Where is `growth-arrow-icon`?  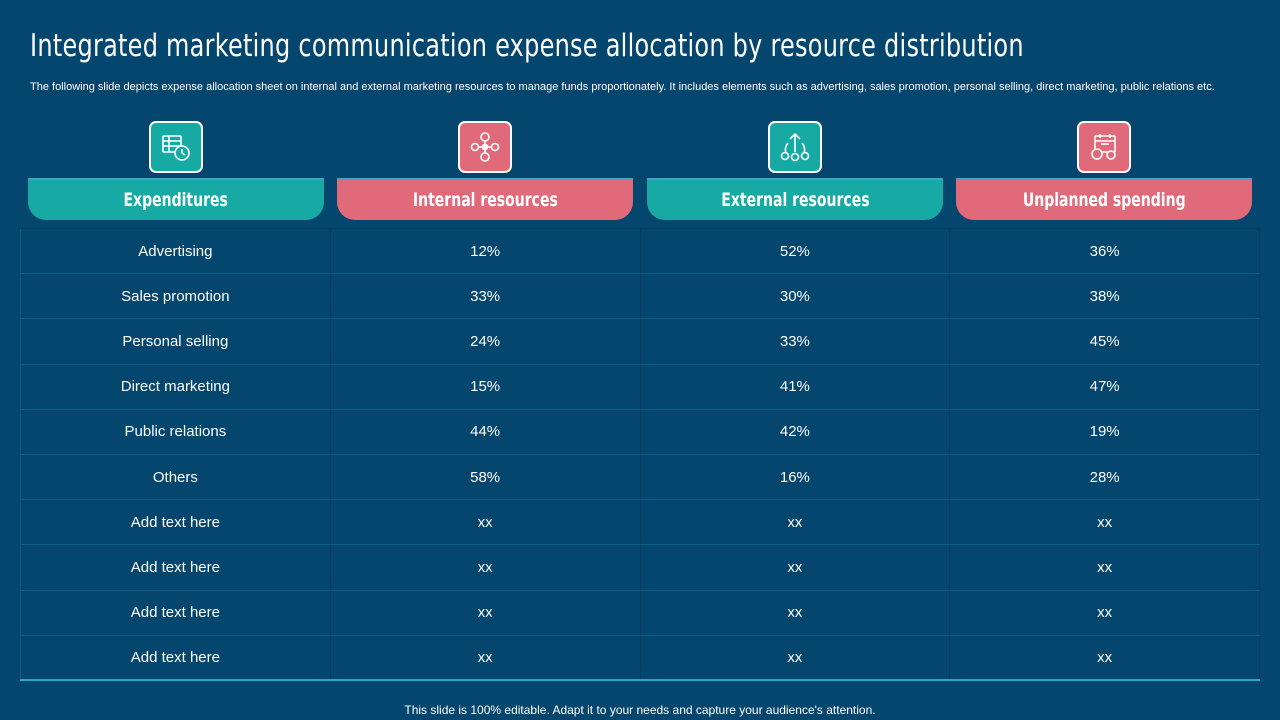
growth-arrow-icon is located at coordinates (795, 147).